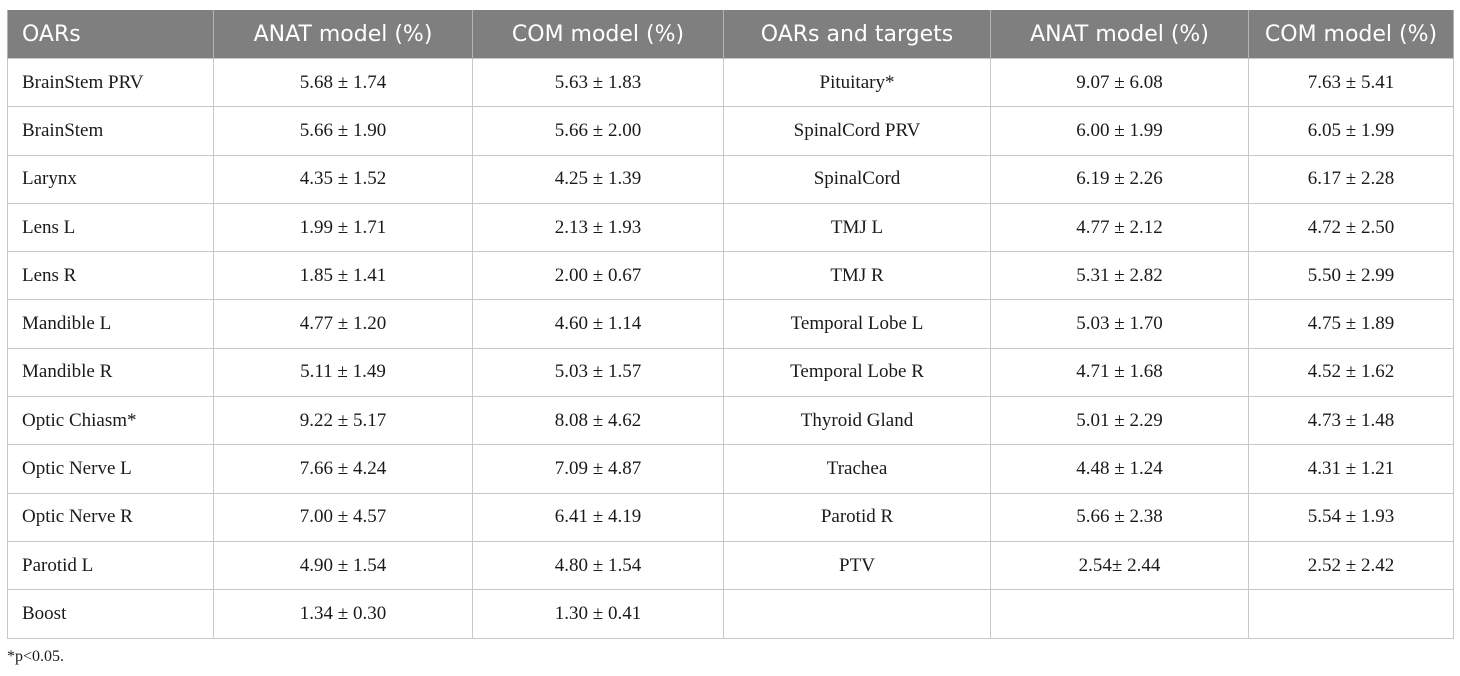 Image resolution: width=1460 pixels, height=676 pixels. Describe the element at coordinates (1119, 469) in the screenshot. I see `cell-anat-value-right: 4.48 ± 1.24` at that location.